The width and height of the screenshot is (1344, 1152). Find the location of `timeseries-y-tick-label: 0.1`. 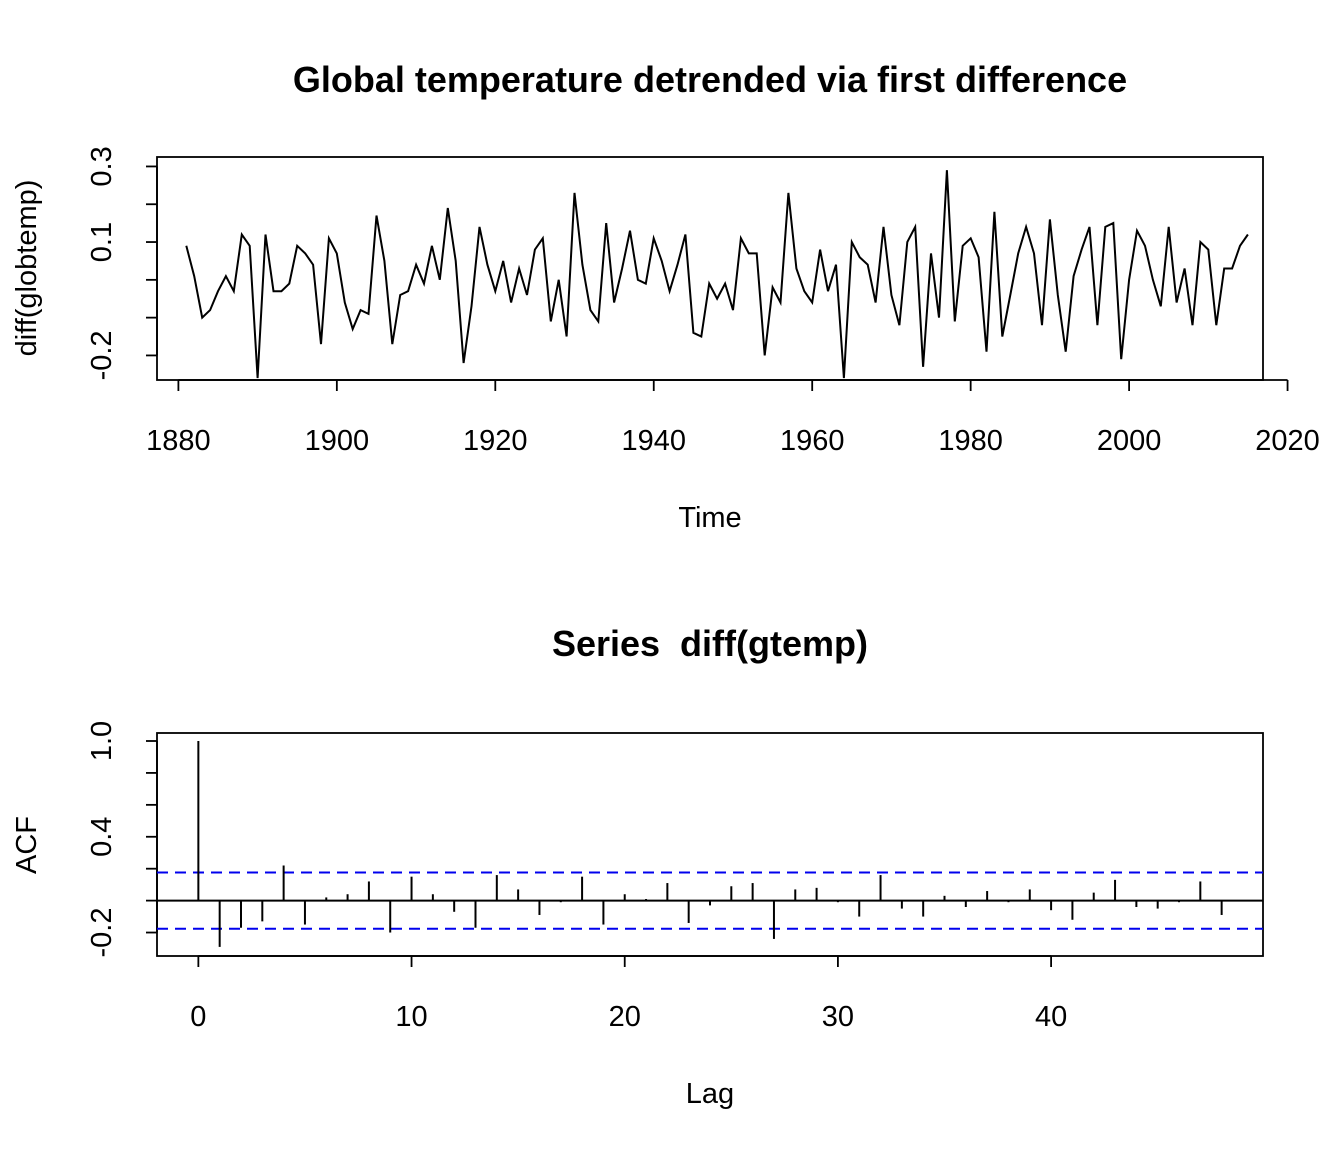

timeseries-y-tick-label: 0.1 is located at coordinates (102, 242).